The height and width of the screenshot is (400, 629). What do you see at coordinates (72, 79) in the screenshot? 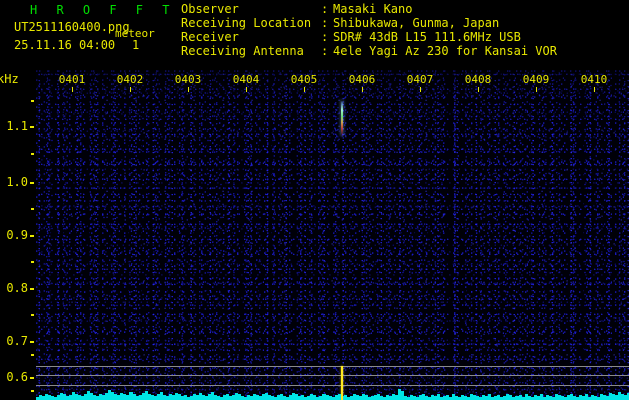
I see `x-axis-tick-label: 0401` at bounding box center [72, 79].